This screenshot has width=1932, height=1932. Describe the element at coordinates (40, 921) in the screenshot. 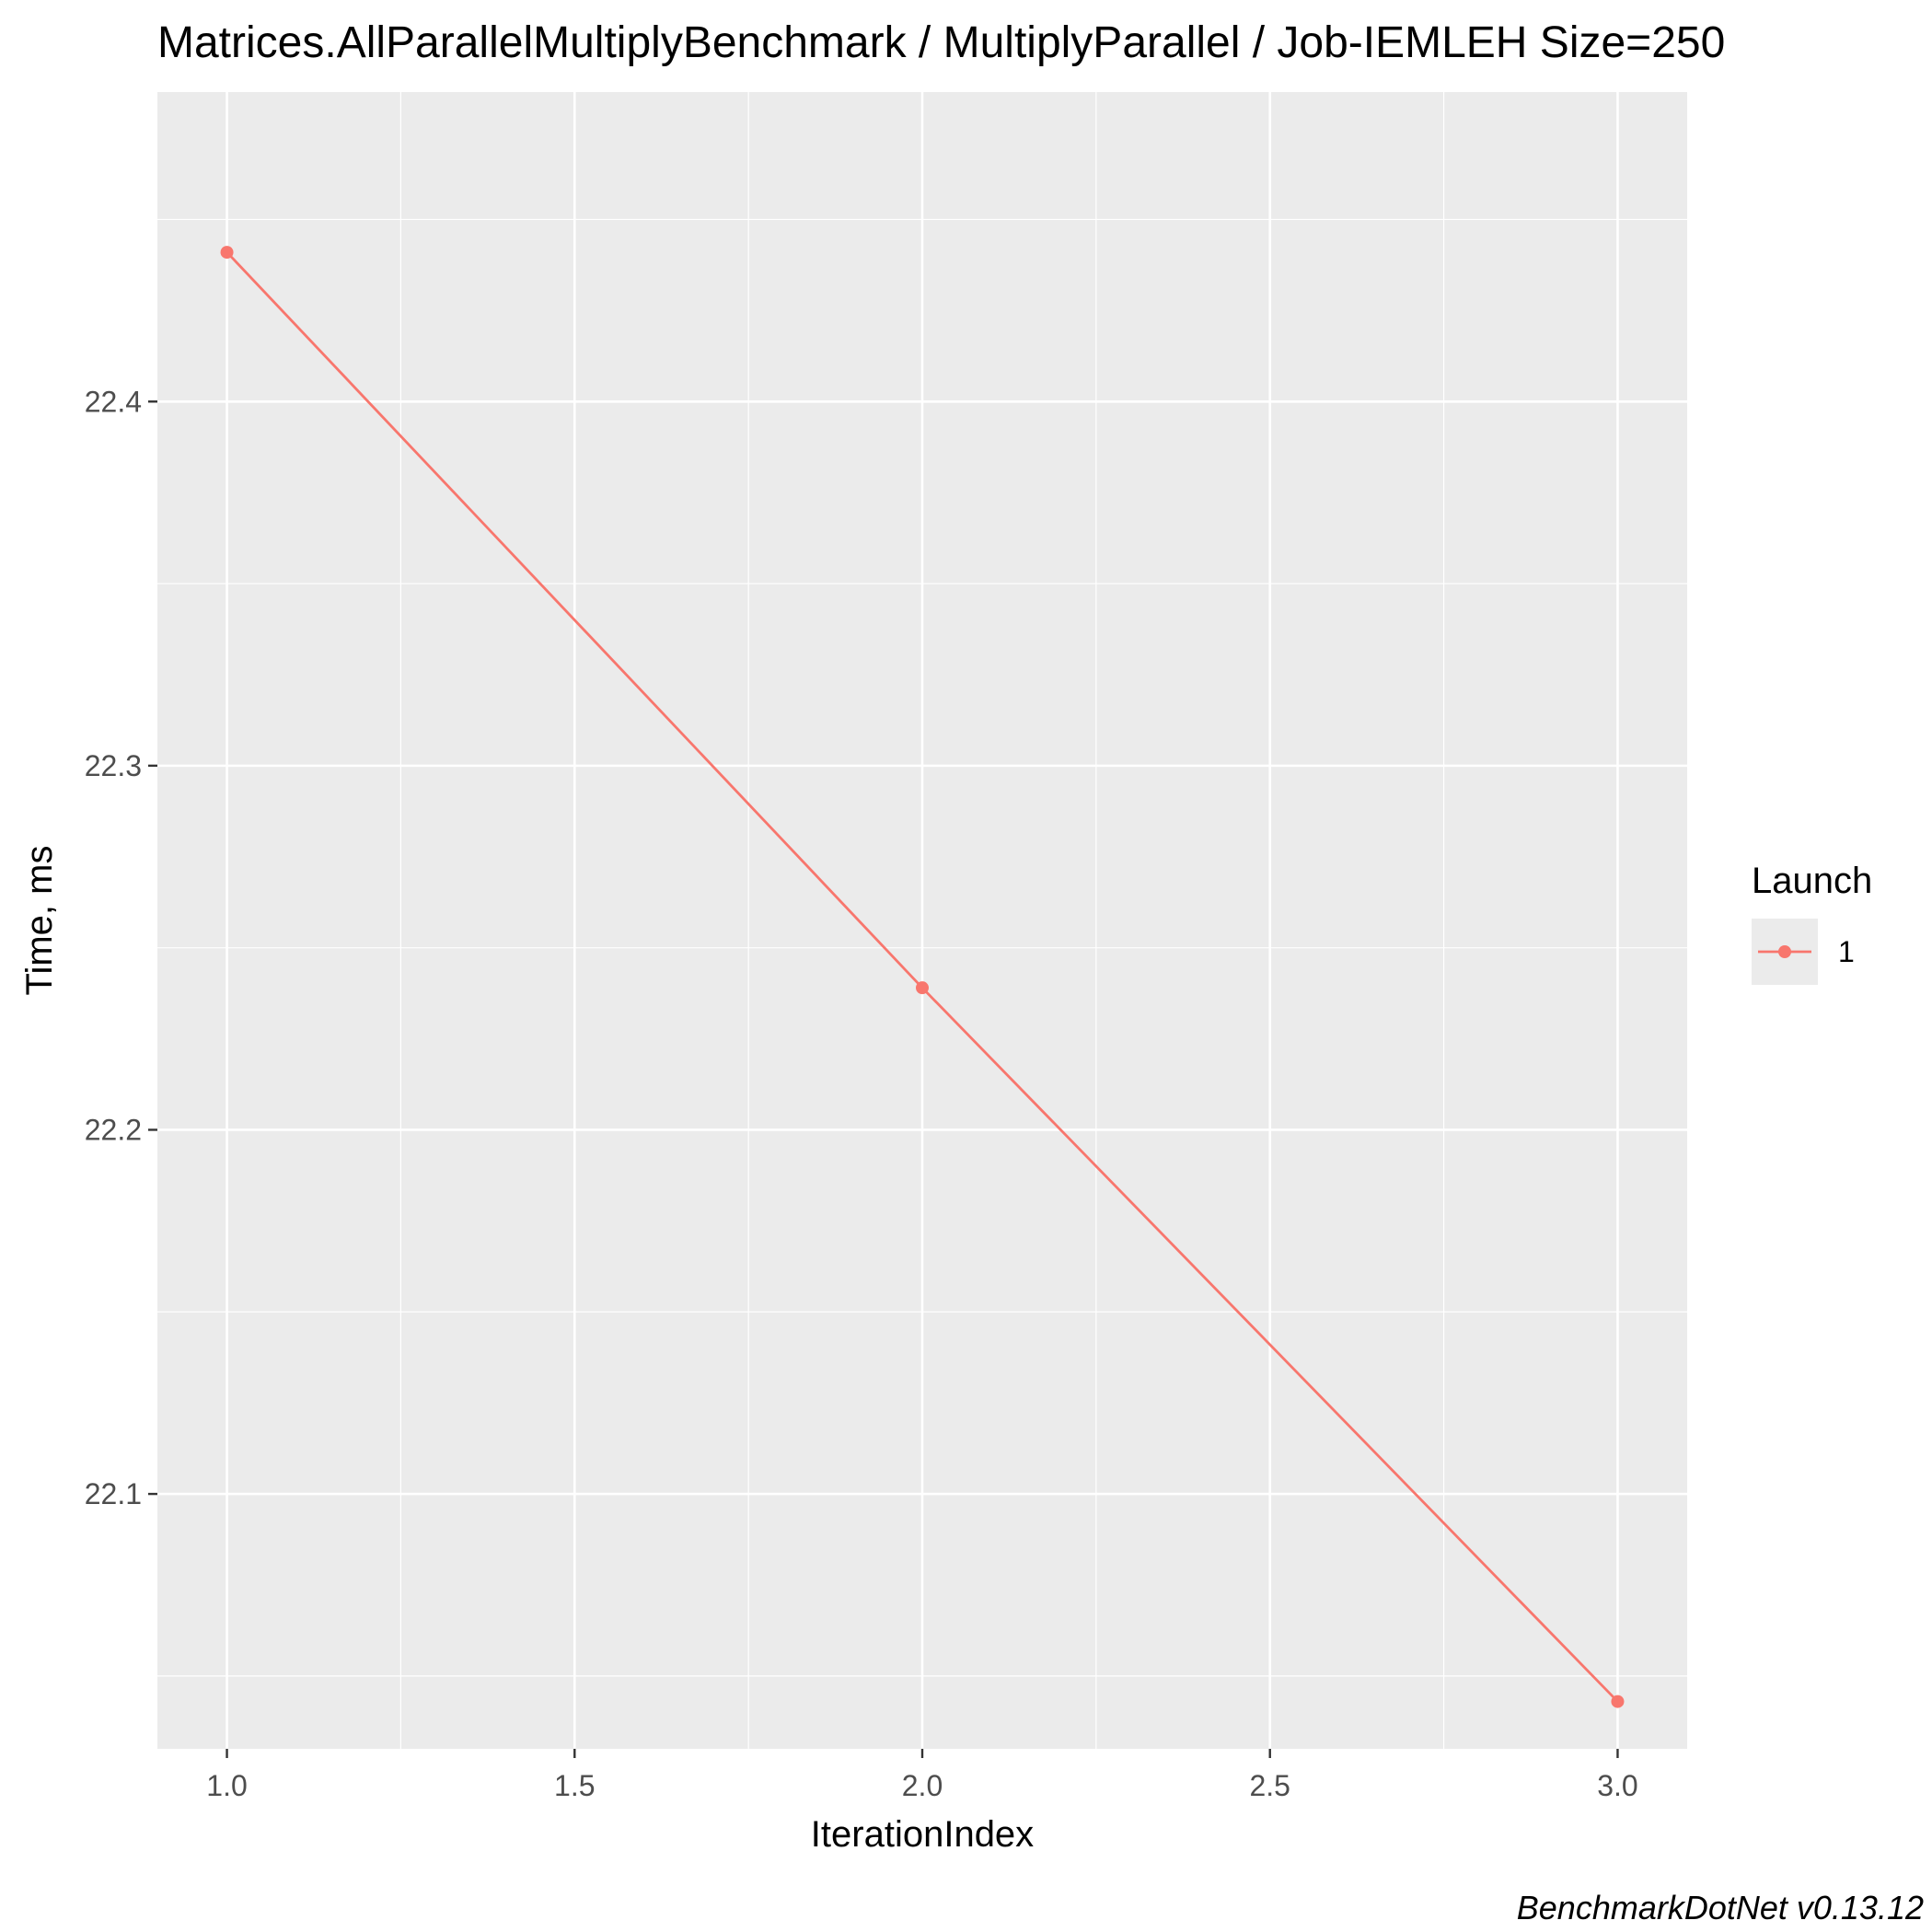

I see `y-axis-title: Time, ms` at that location.